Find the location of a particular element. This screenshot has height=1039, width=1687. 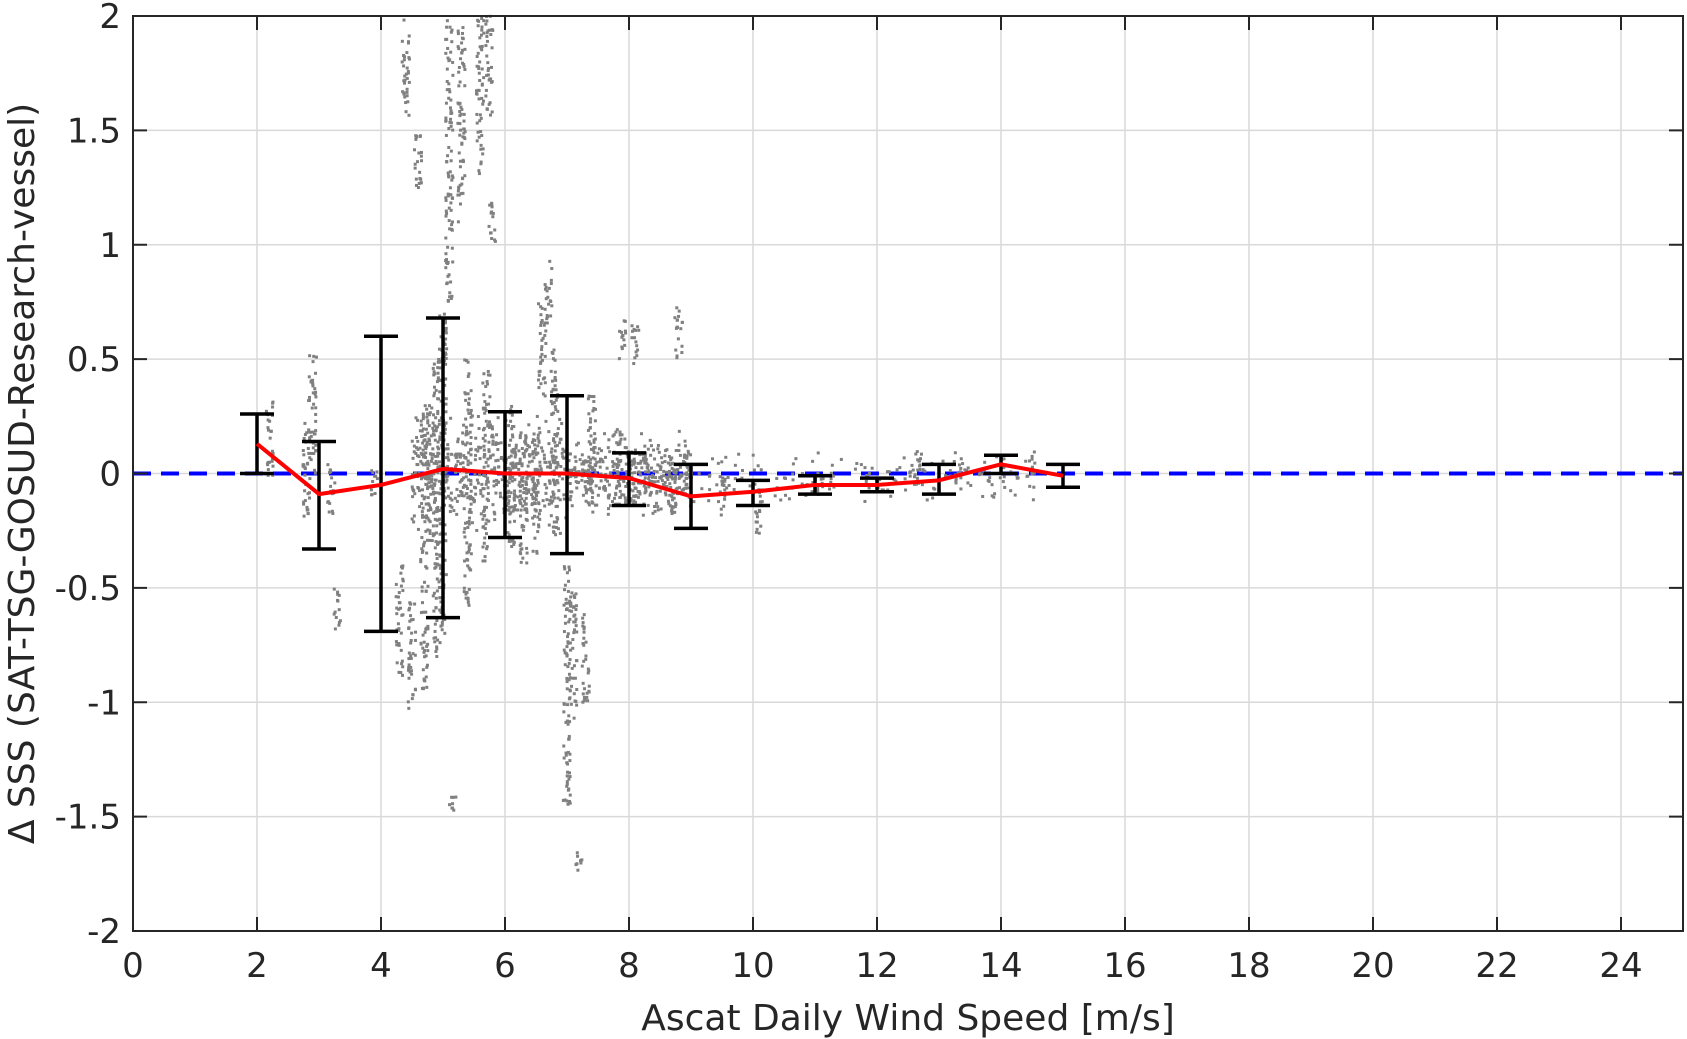

y-tick-label: -1 is located at coordinates (104, 703).